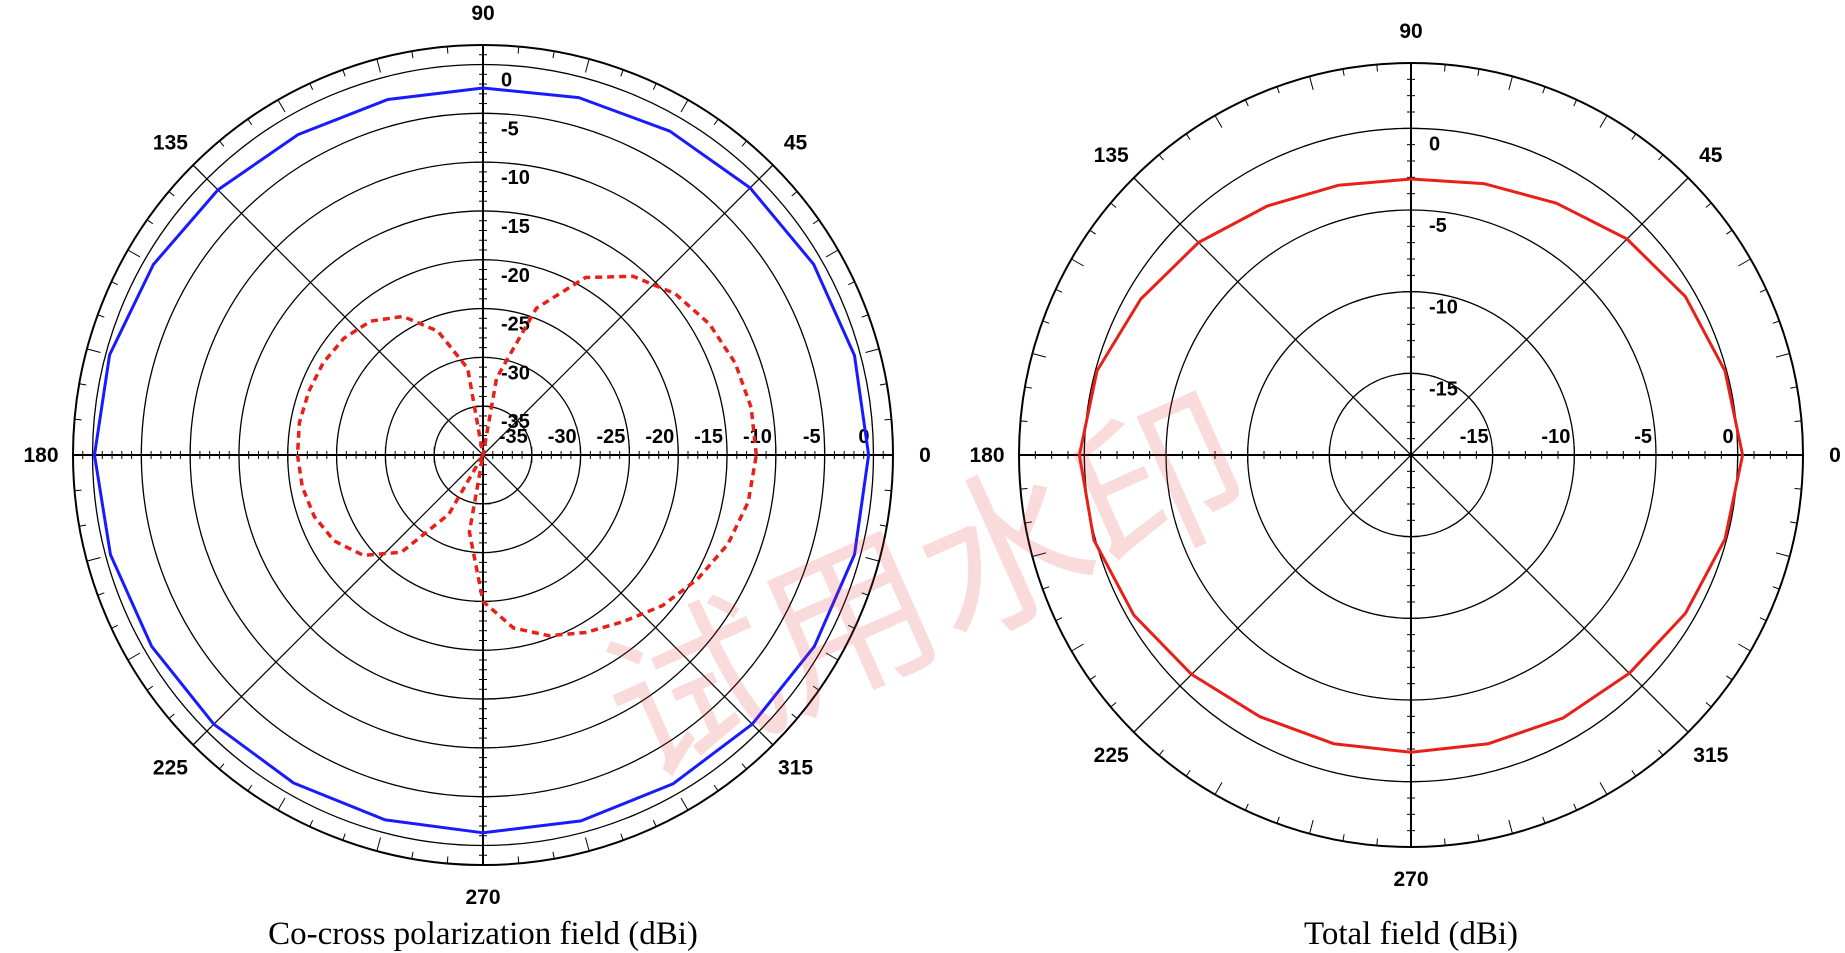  What do you see at coordinates (483, 934) in the screenshot?
I see `chart-caption-left: Co-cross polarization field (dBi)` at bounding box center [483, 934].